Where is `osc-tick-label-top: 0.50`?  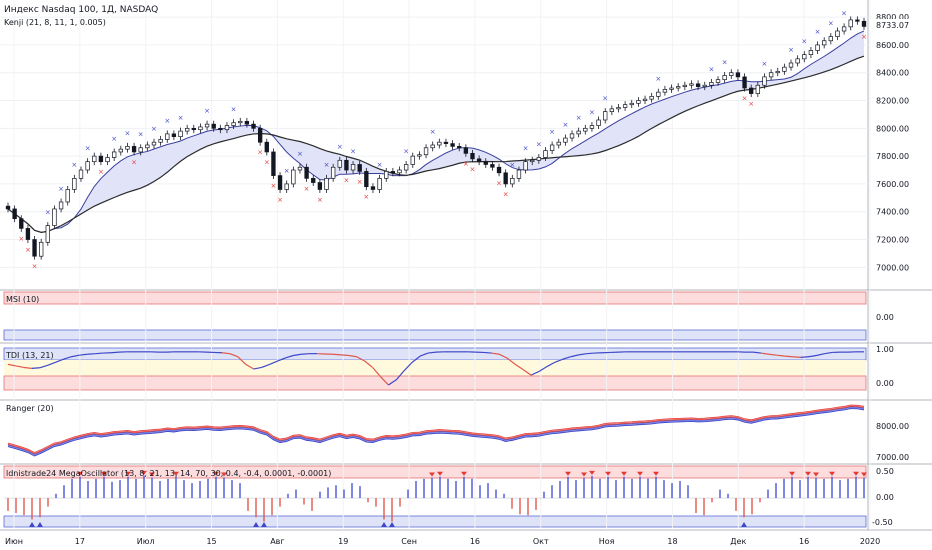 osc-tick-label-top: 0.50 is located at coordinates (885, 471).